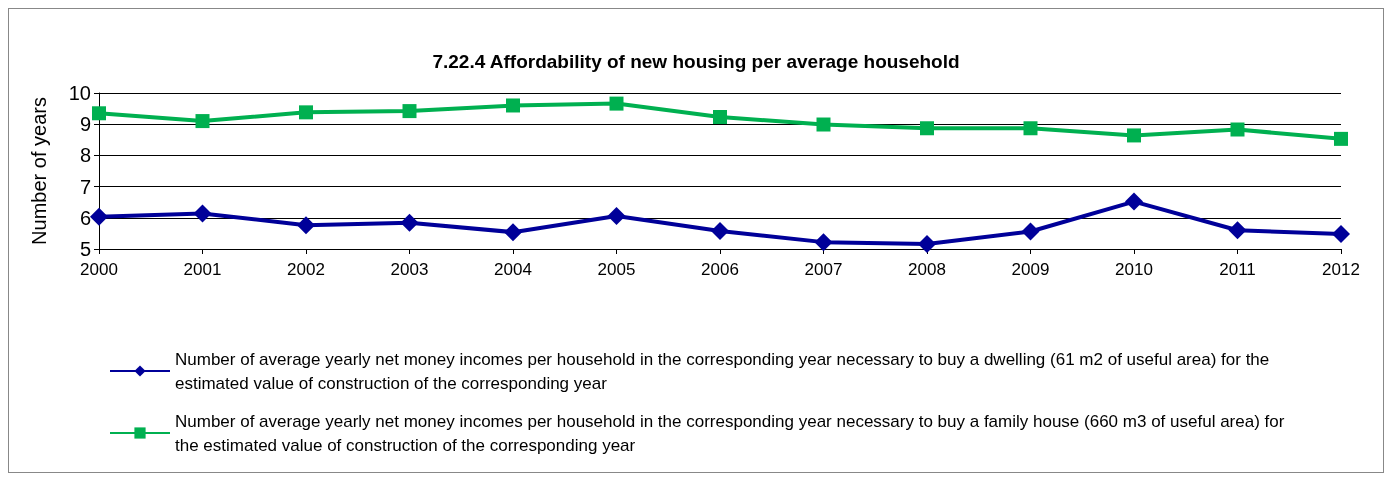 This screenshot has height=481, width=1392. Describe the element at coordinates (85, 155) in the screenshot. I see `y-tick-label: 8` at that location.